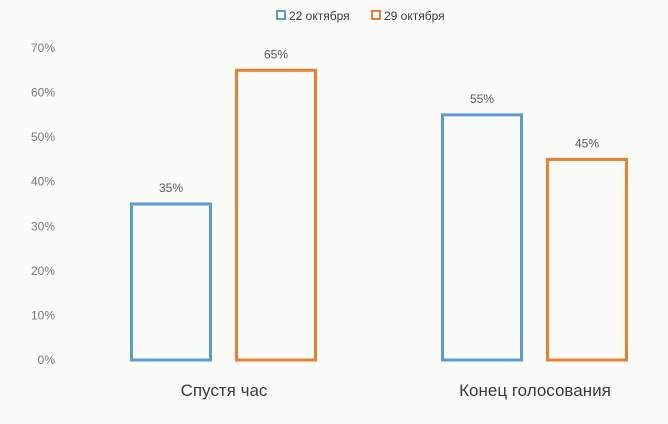 This screenshot has width=668, height=424. Describe the element at coordinates (43, 271) in the screenshot. I see `y-tick-label: 20%` at that location.